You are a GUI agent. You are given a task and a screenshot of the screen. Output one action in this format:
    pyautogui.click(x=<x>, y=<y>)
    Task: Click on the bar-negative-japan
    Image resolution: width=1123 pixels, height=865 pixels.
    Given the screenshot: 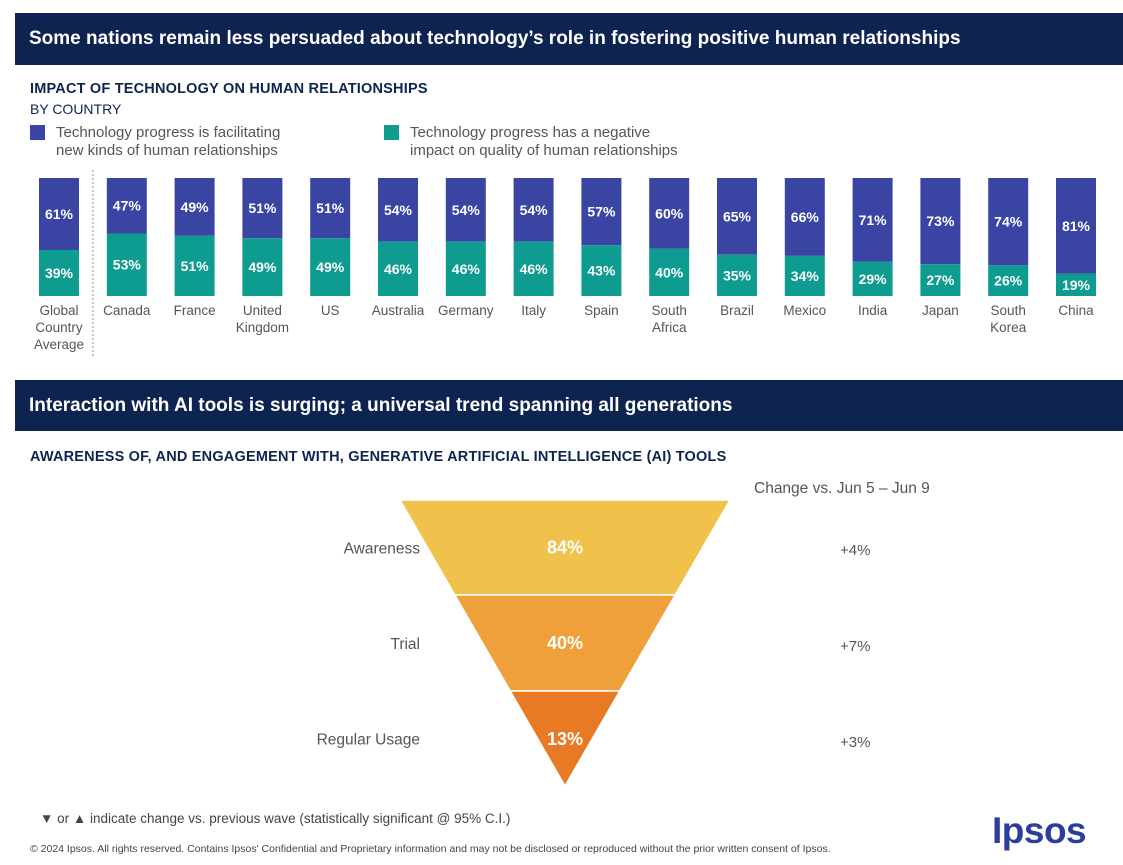 What is the action you would take?
    pyautogui.click(x=940, y=280)
    